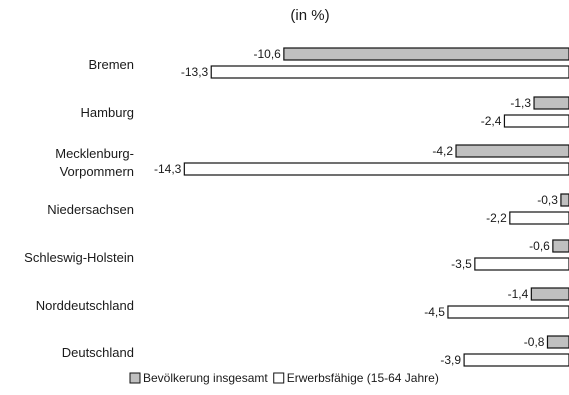 Image resolution: width=569 pixels, height=395 pixels. Describe the element at coordinates (496, 218) in the screenshot. I see `data-label: -2,2` at that location.